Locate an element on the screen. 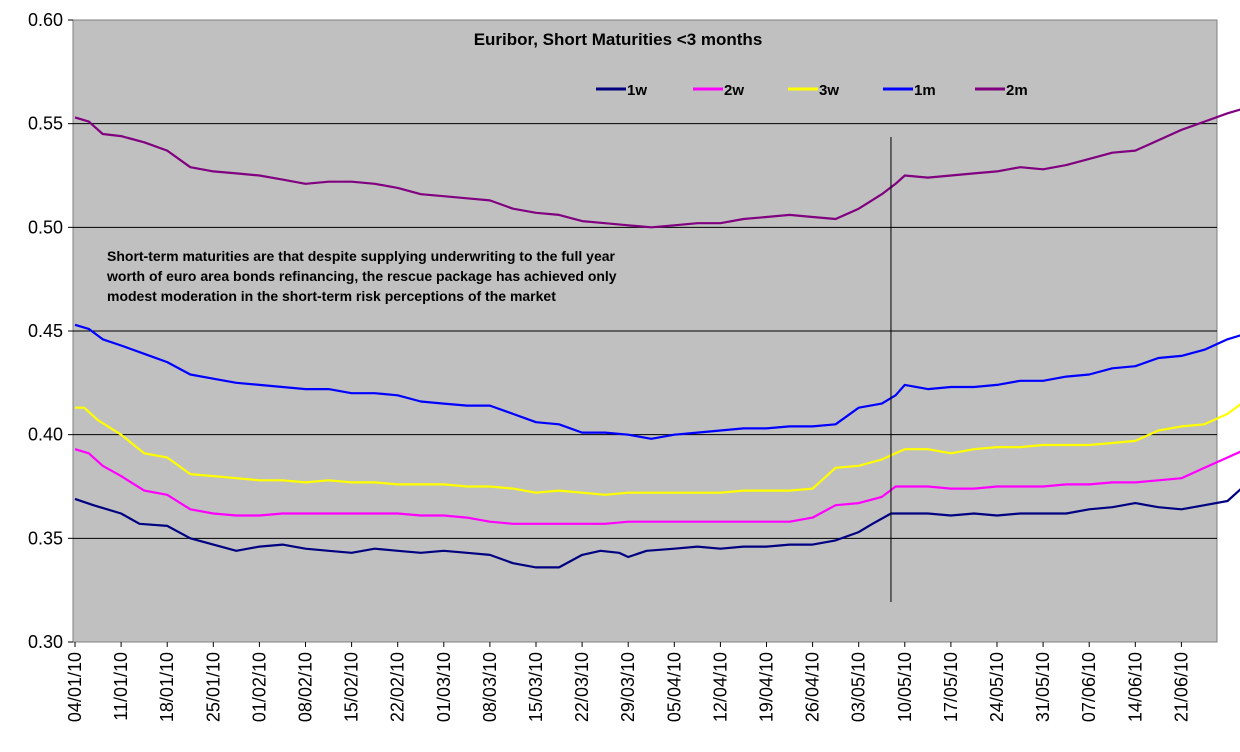  x-tick-label: 15/02/10 is located at coordinates (352, 687).